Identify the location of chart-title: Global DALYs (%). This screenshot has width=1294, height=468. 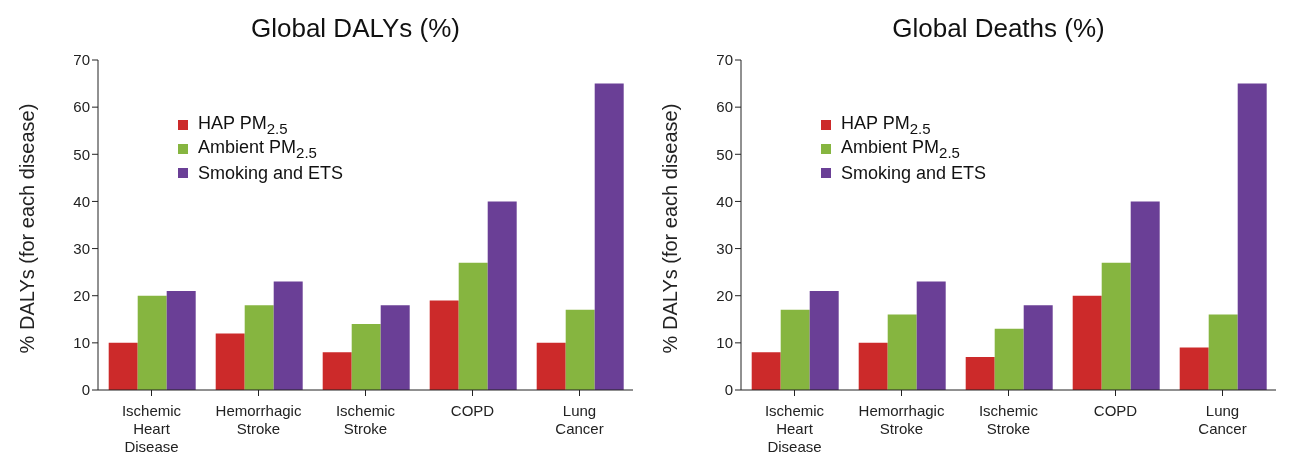
(355, 28).